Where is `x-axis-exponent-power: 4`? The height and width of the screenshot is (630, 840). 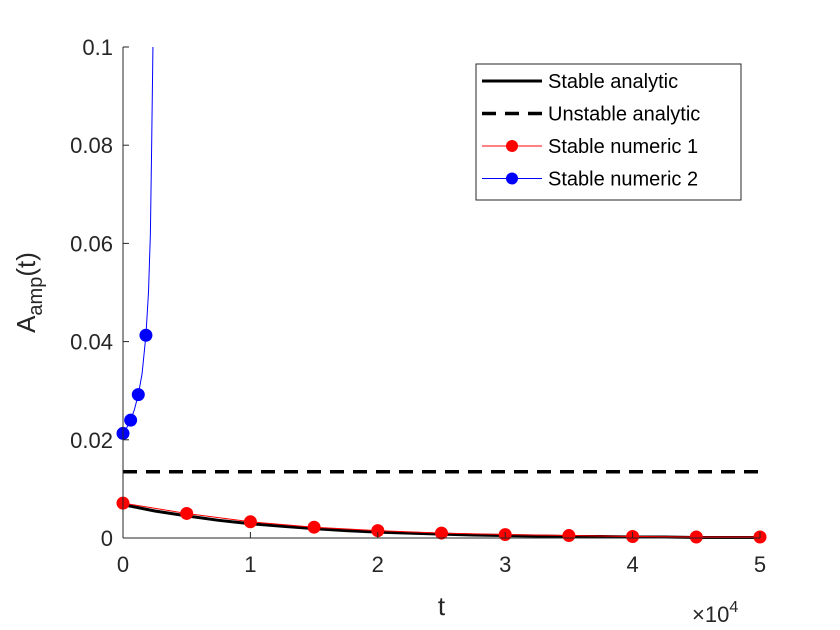 x-axis-exponent-power: 4 is located at coordinates (733, 607).